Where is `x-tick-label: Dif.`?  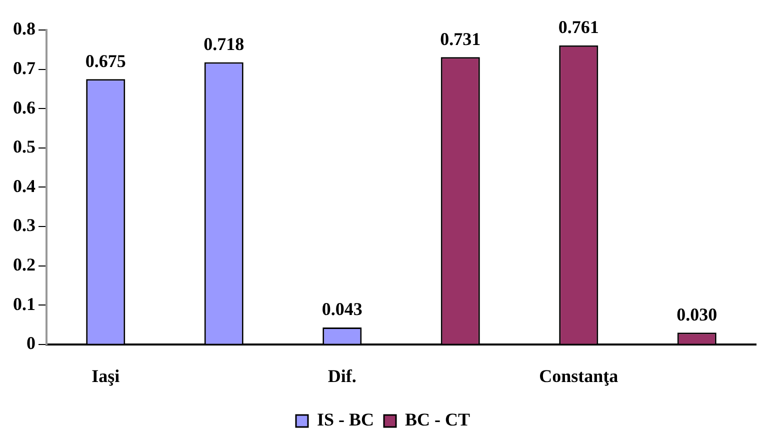 x-tick-label: Dif. is located at coordinates (342, 376).